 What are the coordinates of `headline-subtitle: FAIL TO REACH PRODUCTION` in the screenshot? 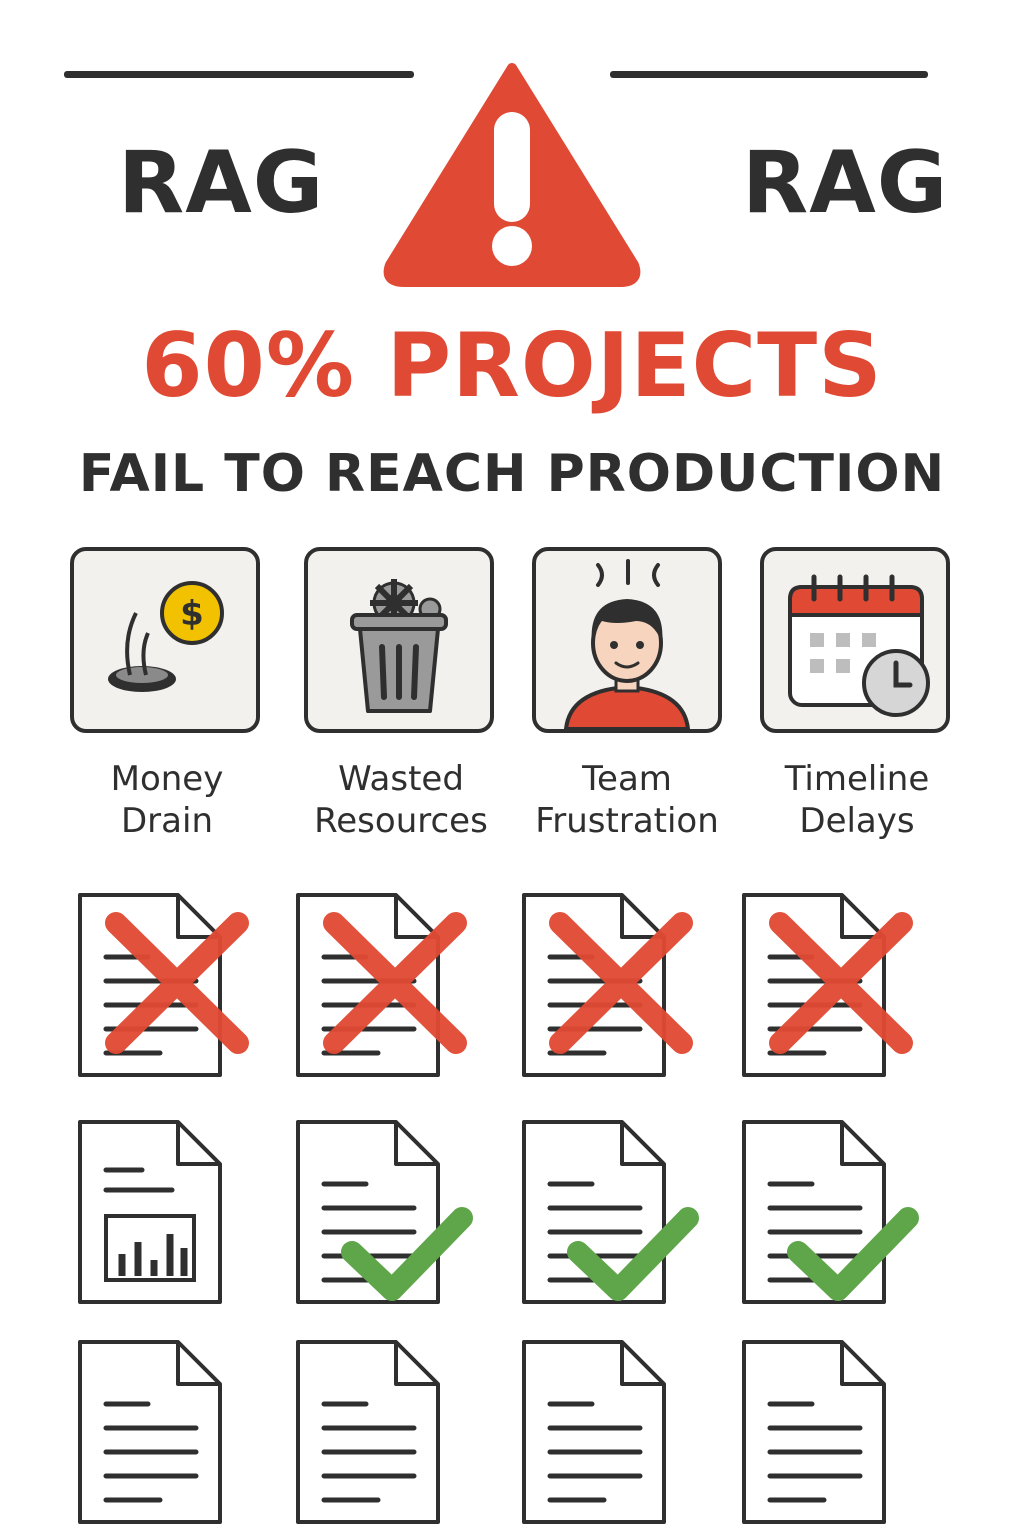 It's located at (512, 474).